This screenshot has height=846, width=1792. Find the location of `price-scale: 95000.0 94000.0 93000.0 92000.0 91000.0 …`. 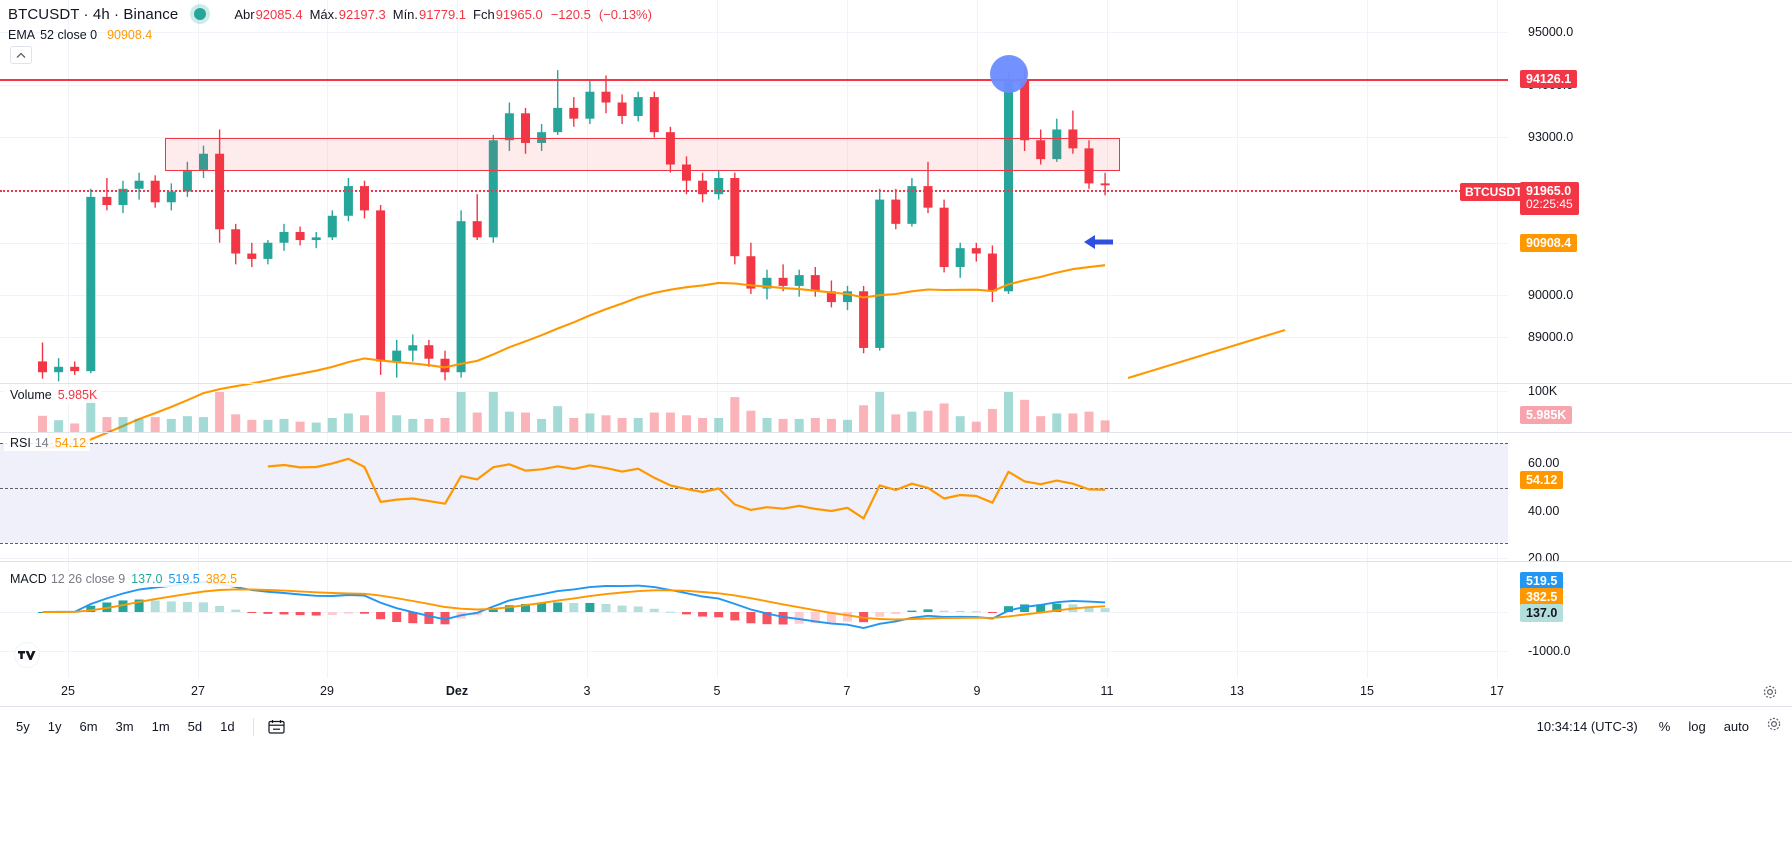

price-scale: 95000.0 94000.0 93000.0 92000.0 91000.0 … is located at coordinates (1650, 191).